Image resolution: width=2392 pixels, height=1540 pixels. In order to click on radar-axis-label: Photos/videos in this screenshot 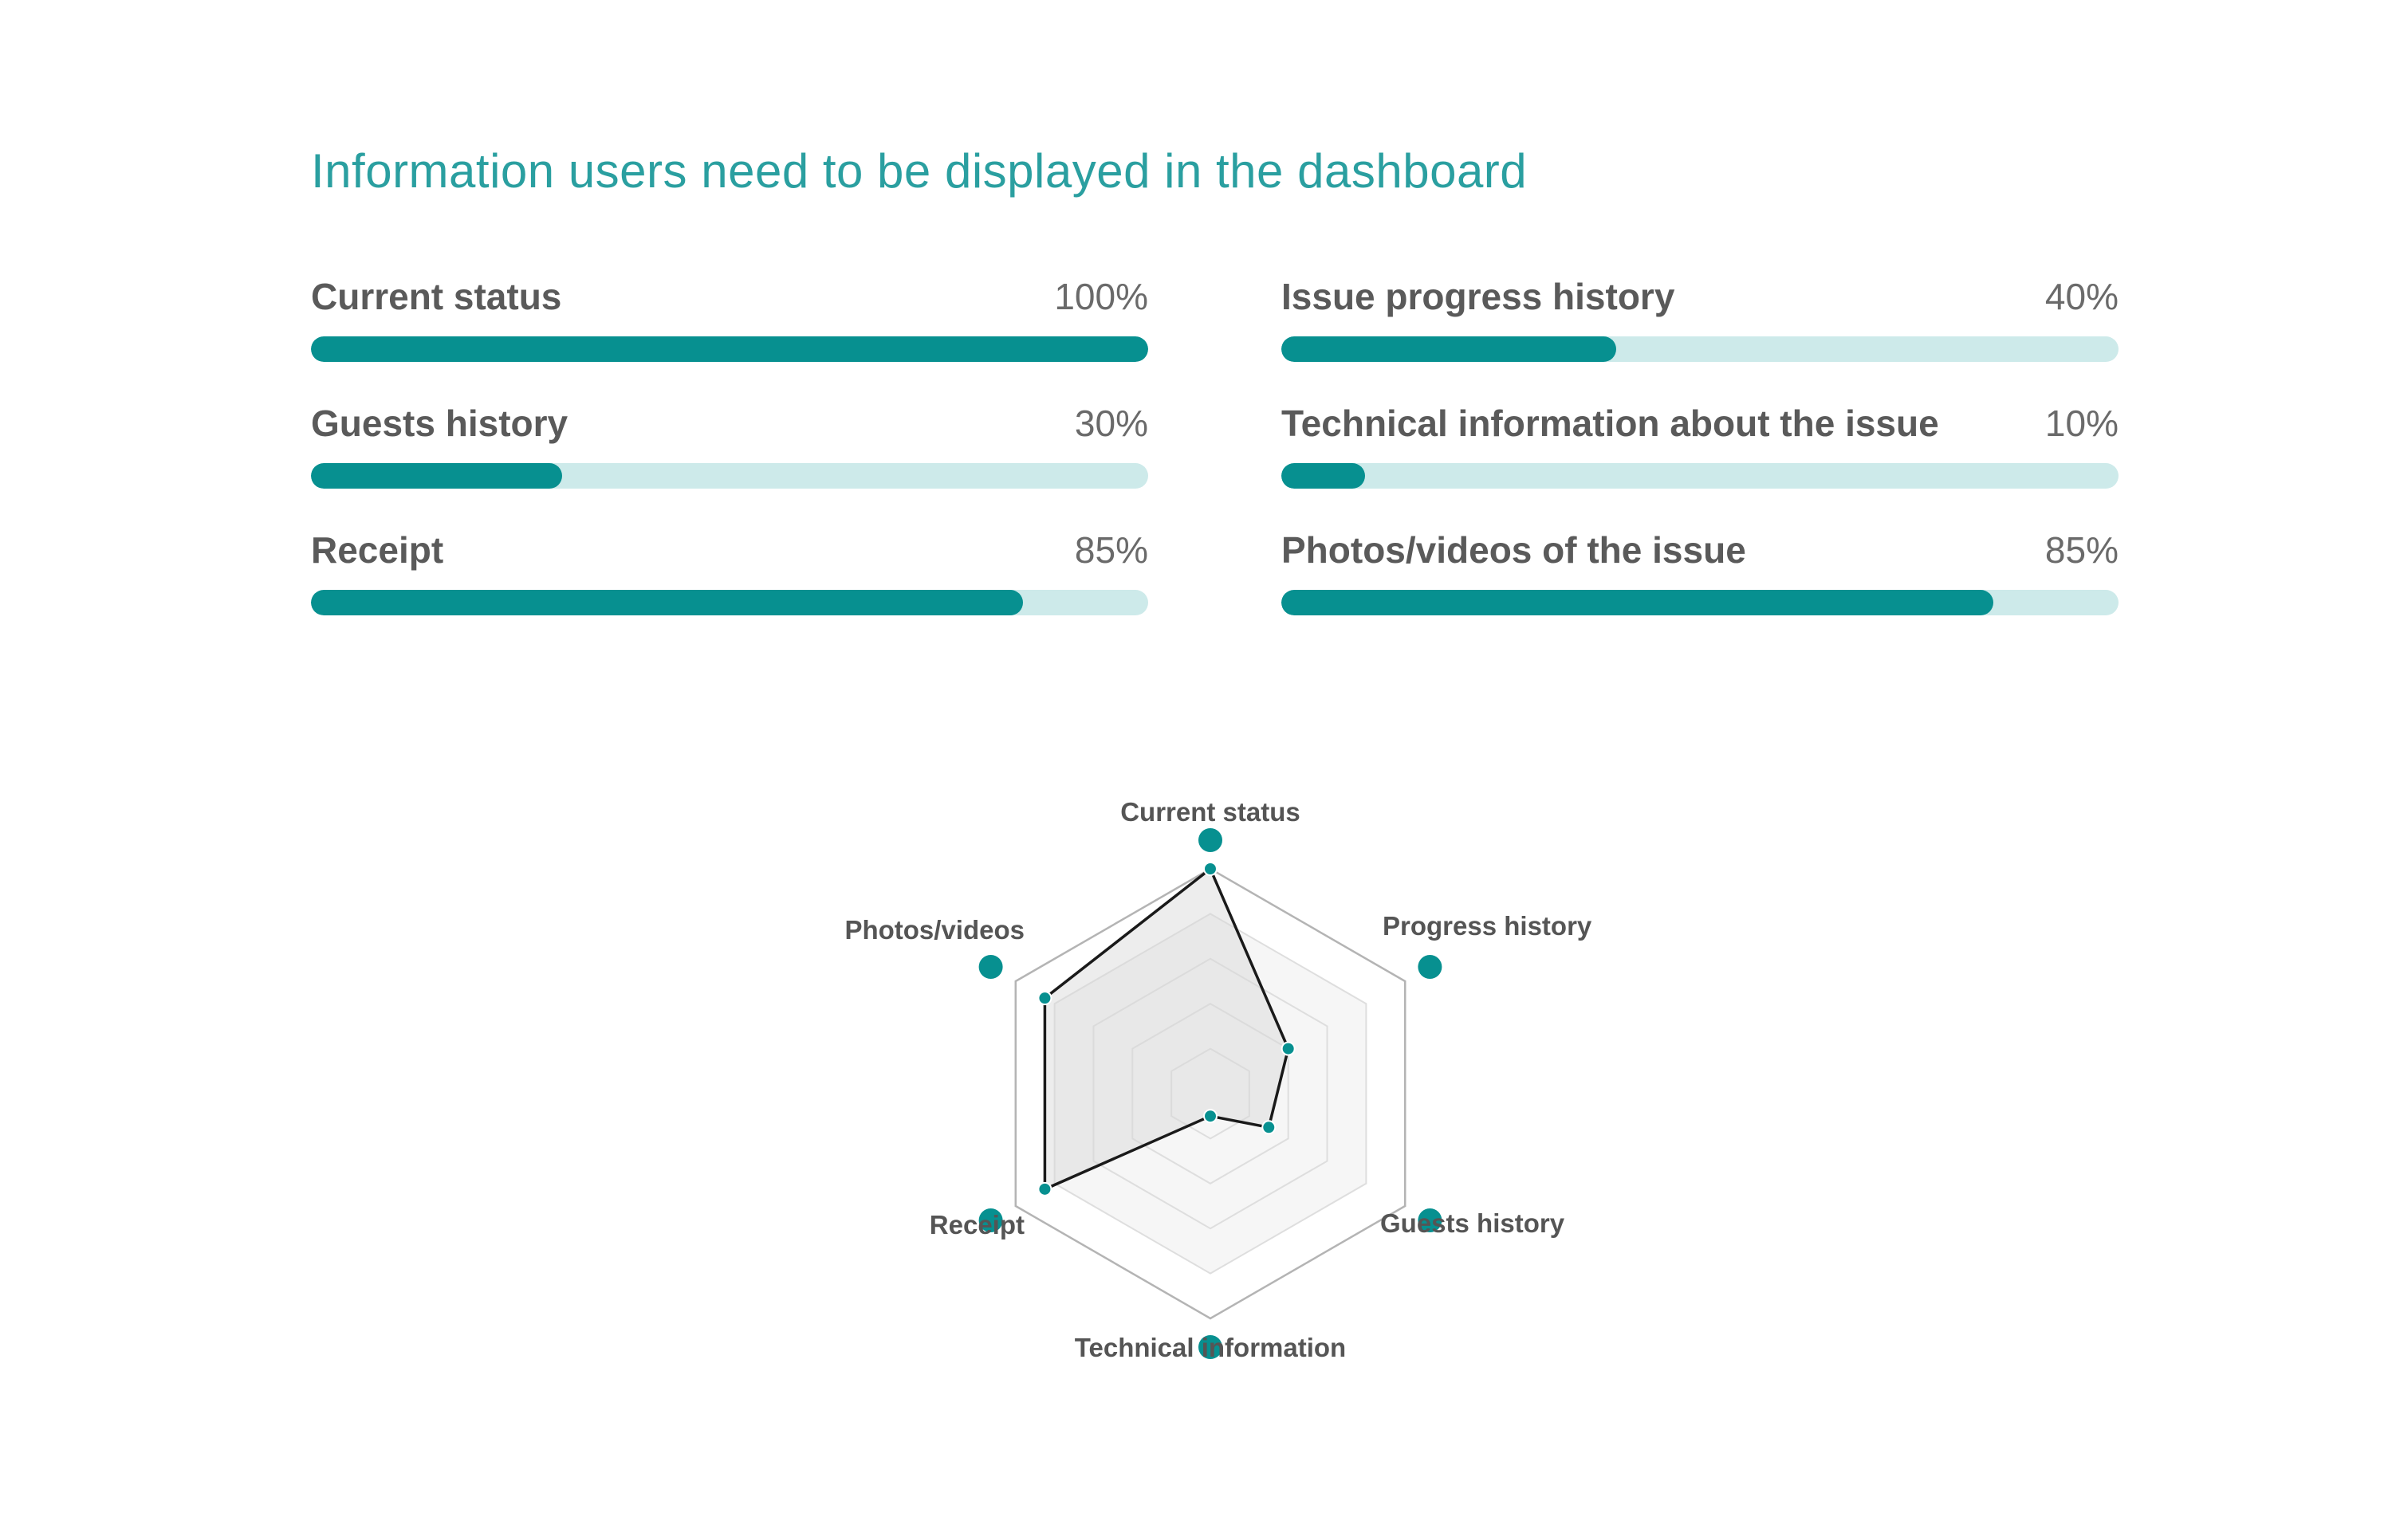, I will do `click(934, 930)`.